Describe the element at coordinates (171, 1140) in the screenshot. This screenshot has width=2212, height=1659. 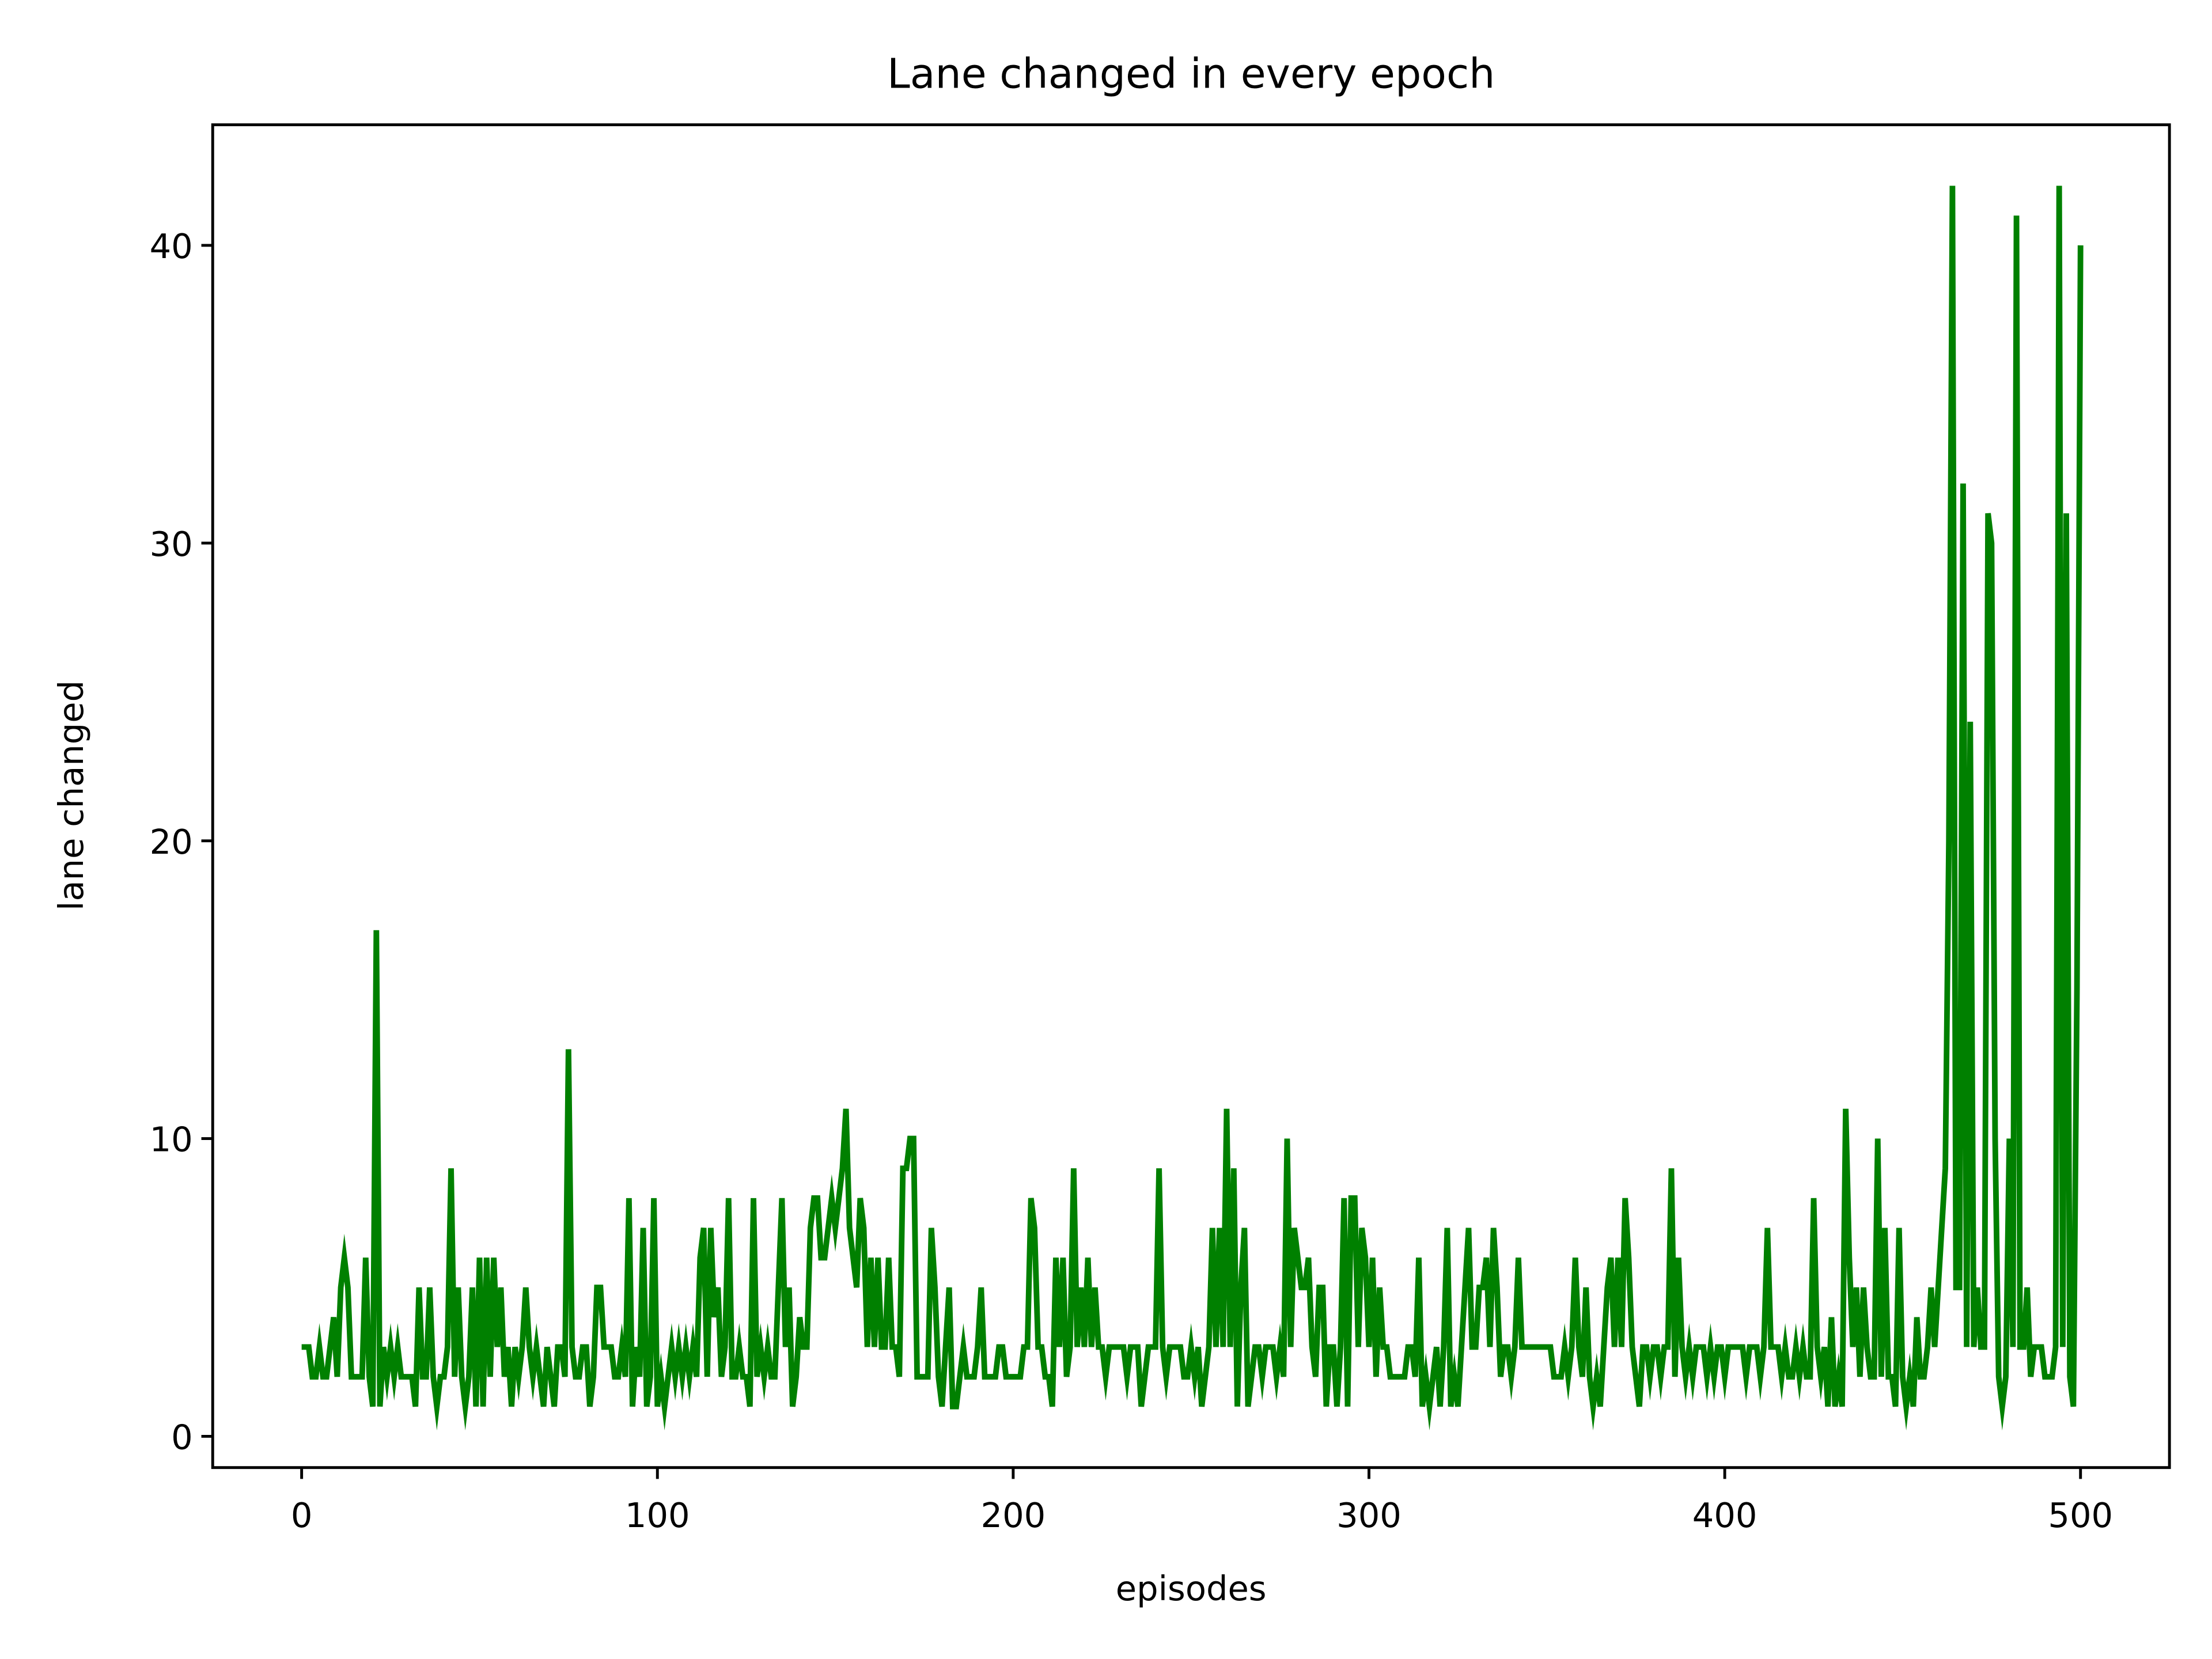
I see `y-tick-label: 10` at that location.